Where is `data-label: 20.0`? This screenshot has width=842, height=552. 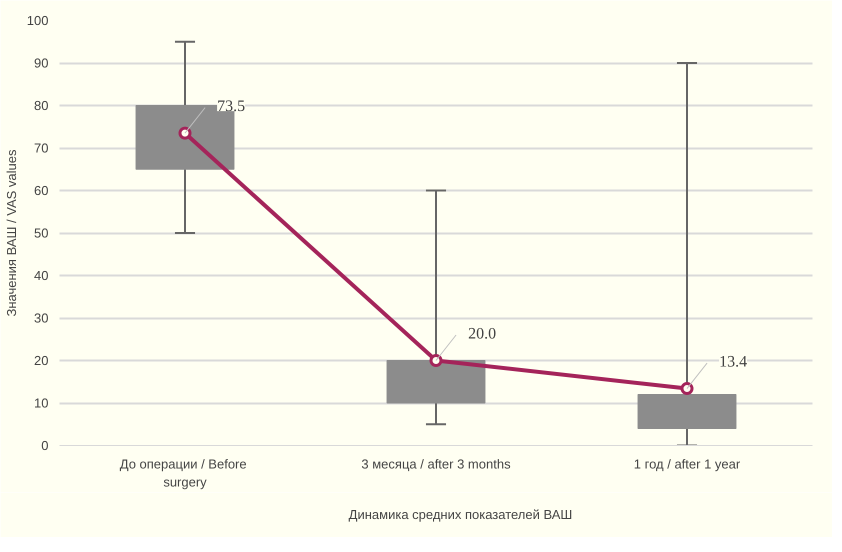 data-label: 20.0 is located at coordinates (482, 334).